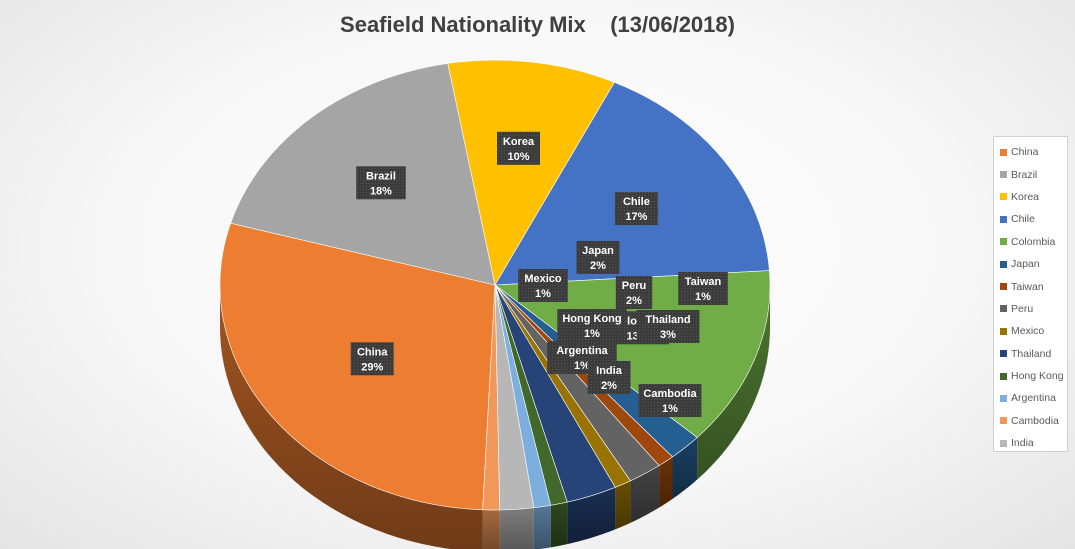 This screenshot has width=1075, height=549. I want to click on legend-label: Thailand, so click(1031, 353).